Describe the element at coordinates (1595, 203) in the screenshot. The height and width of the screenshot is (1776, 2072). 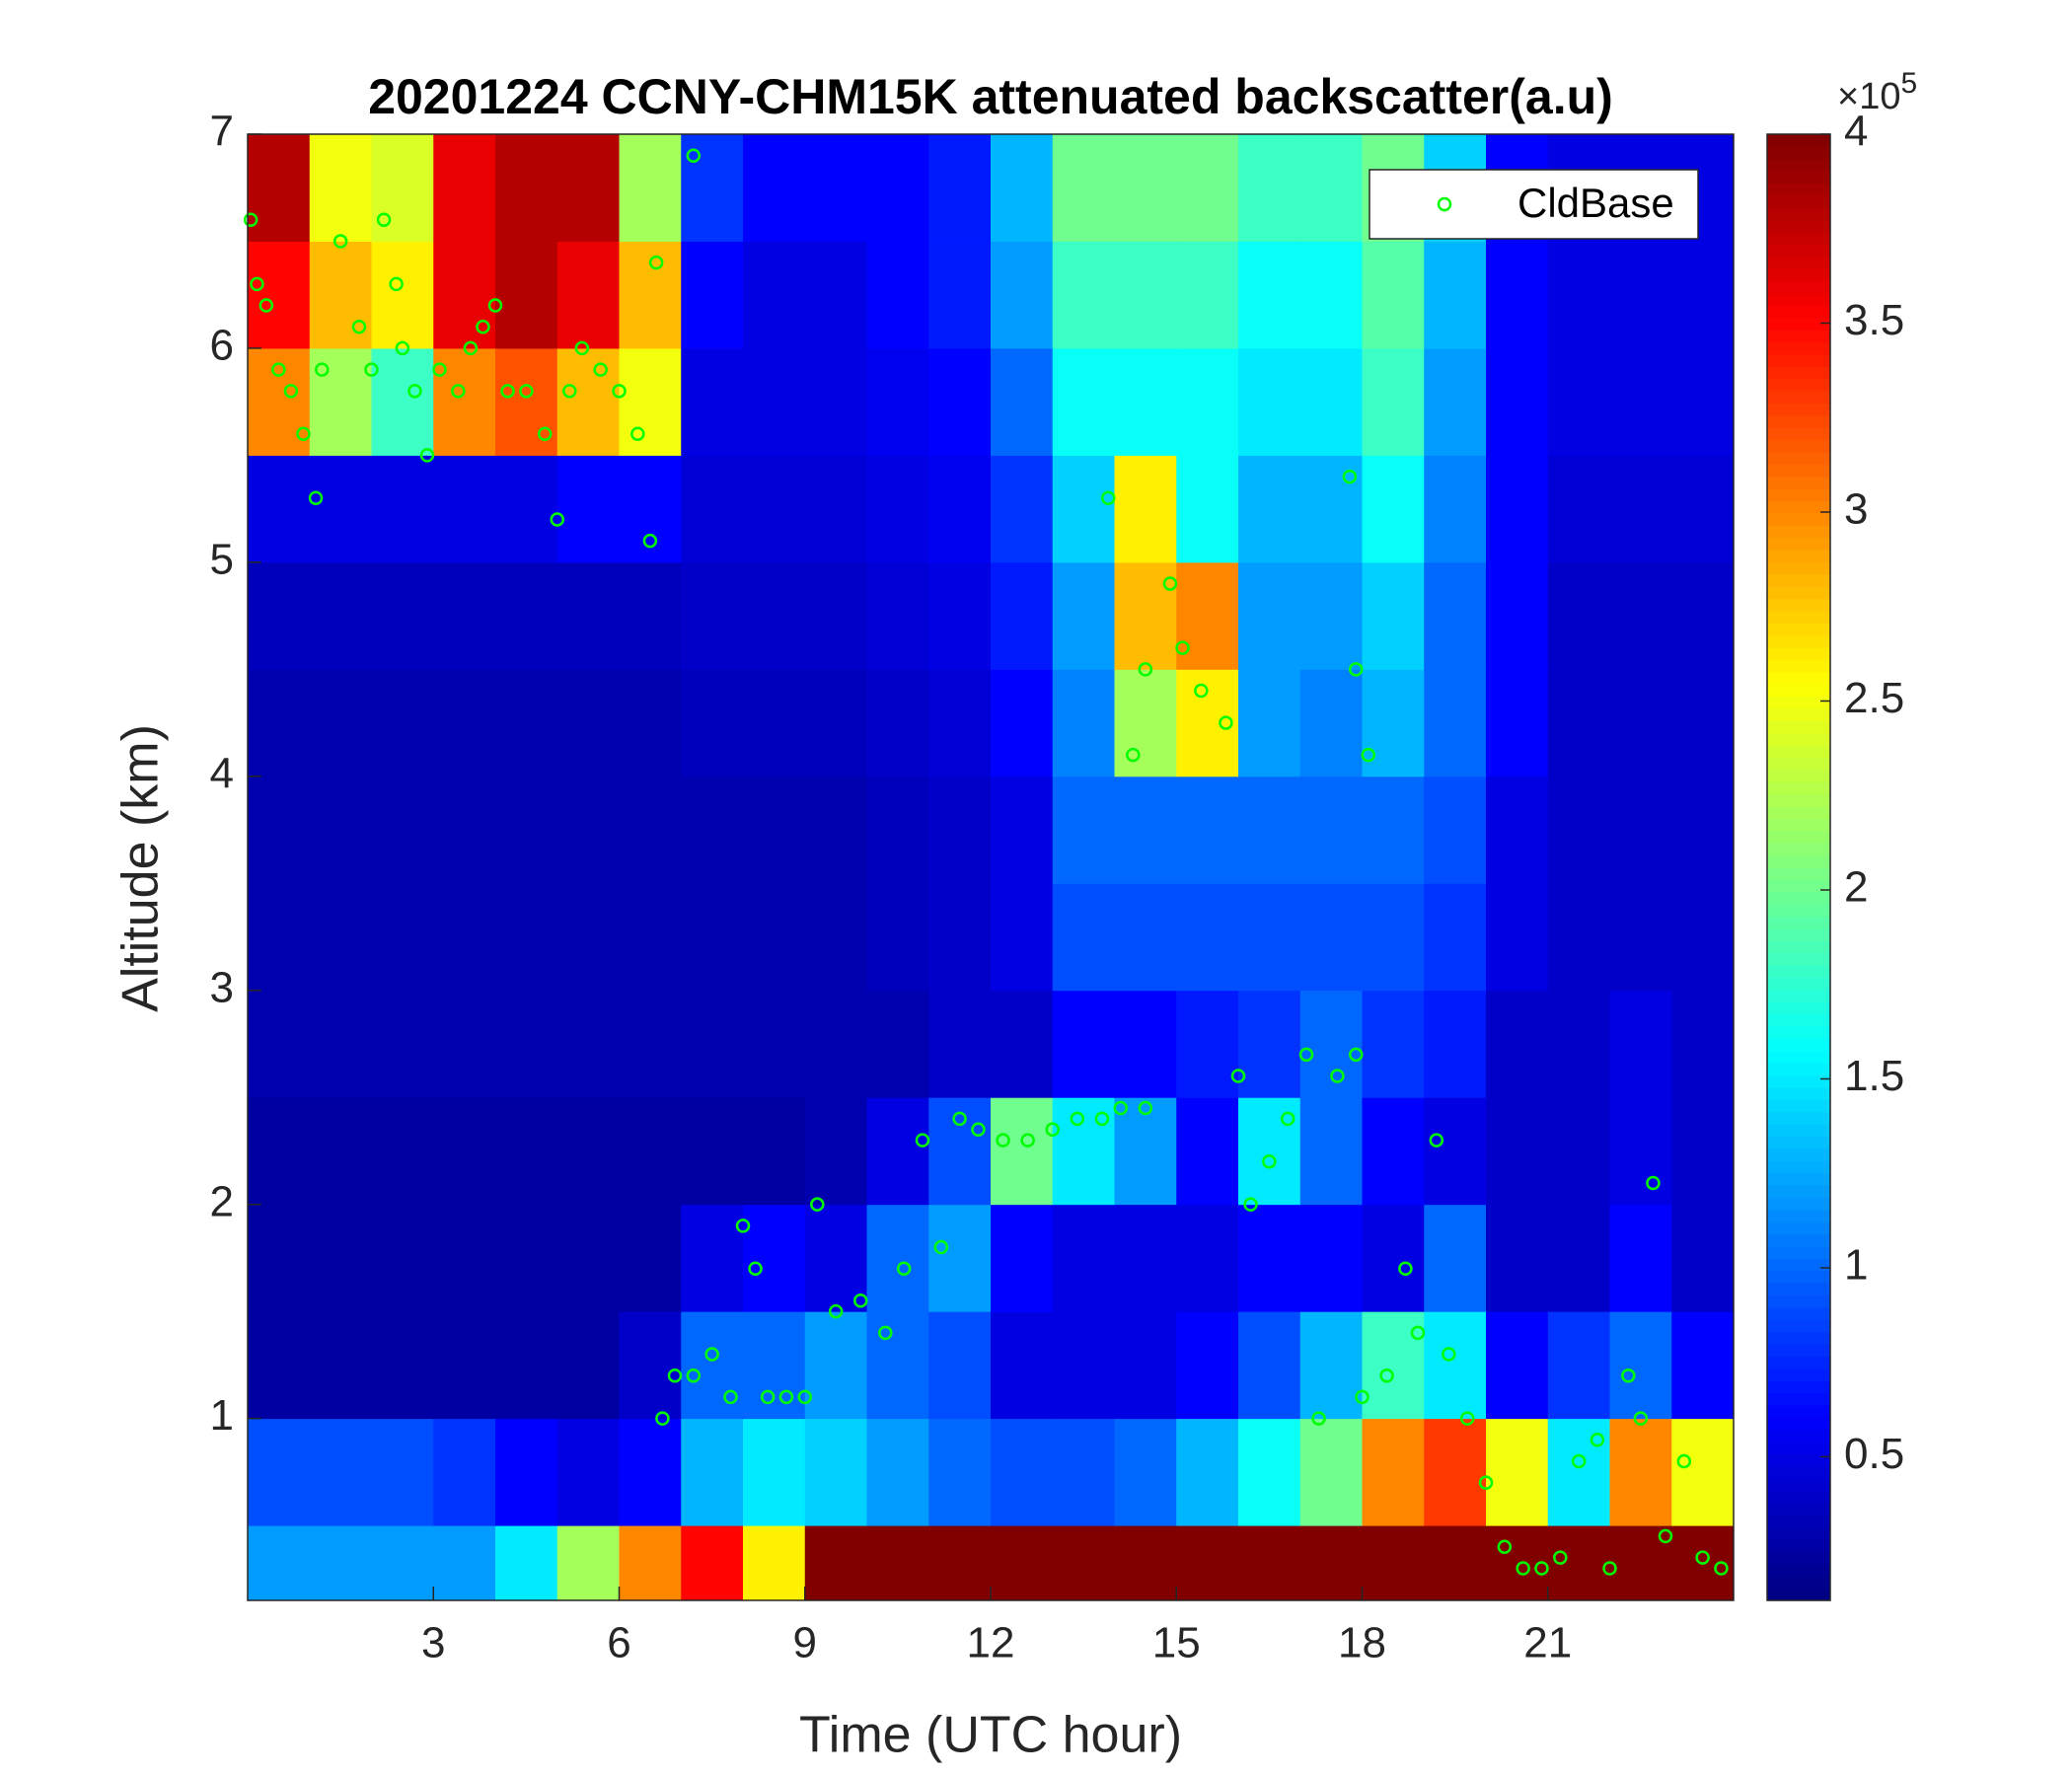
I see `legend-label: CldBase` at that location.